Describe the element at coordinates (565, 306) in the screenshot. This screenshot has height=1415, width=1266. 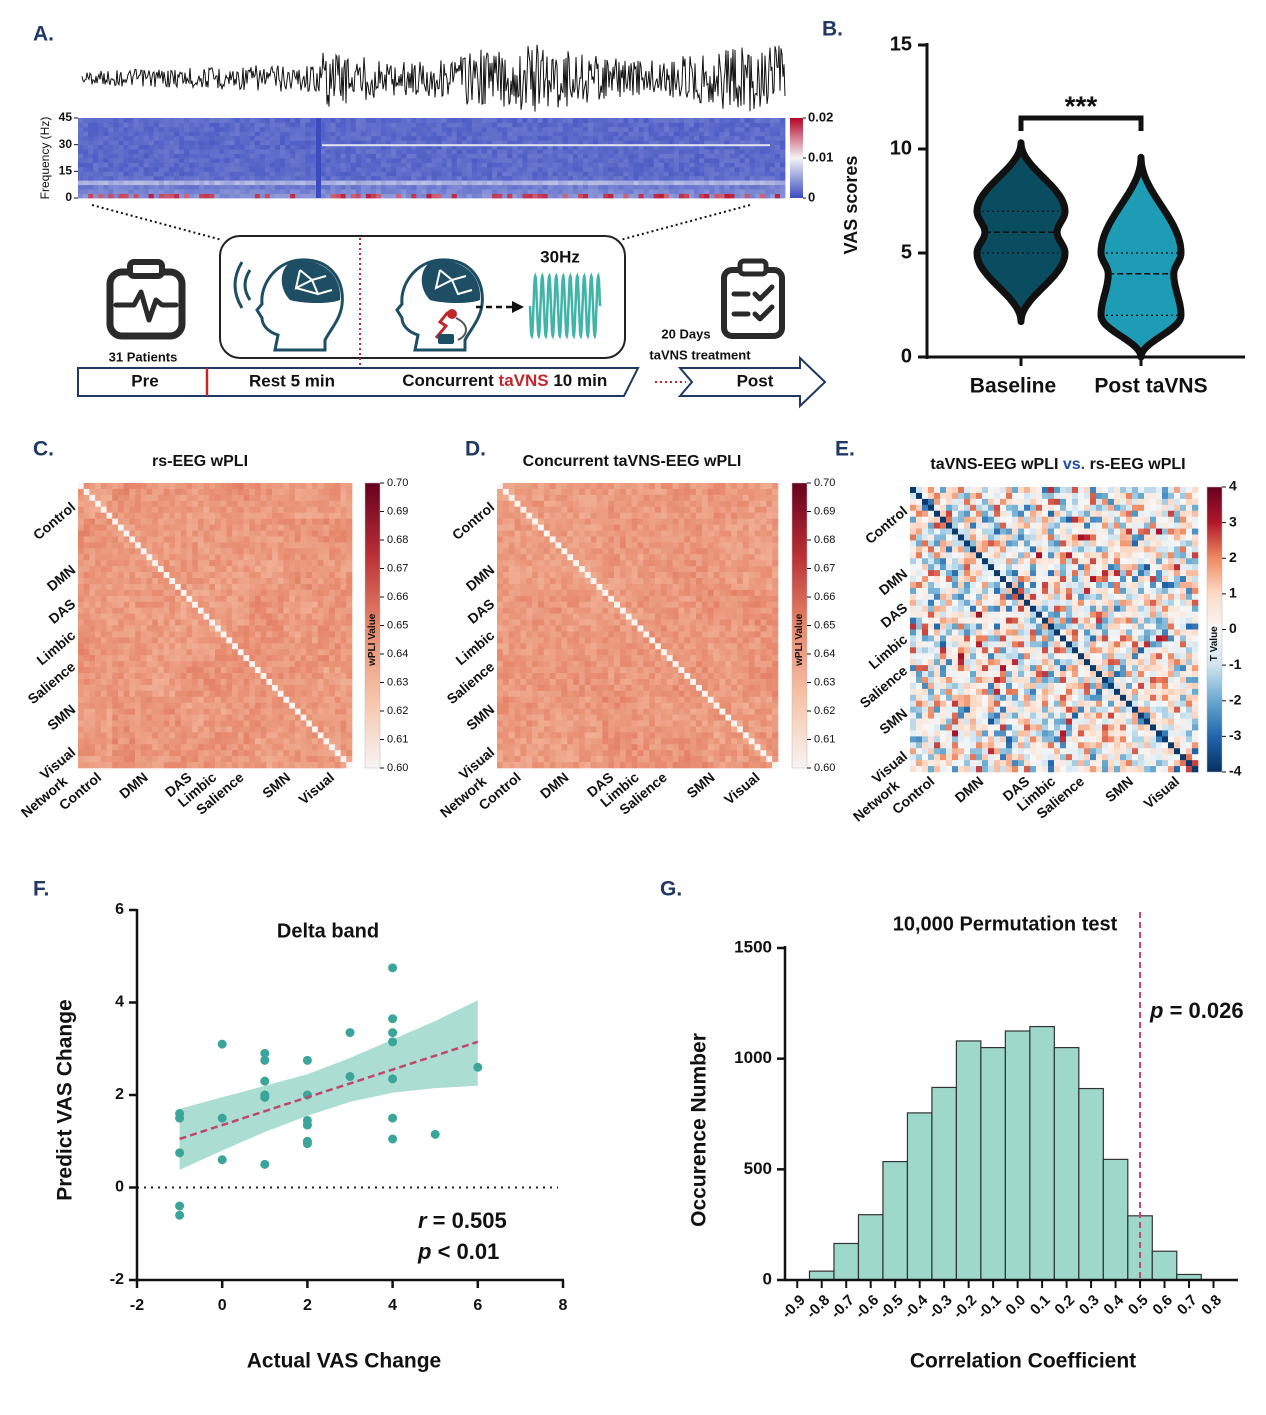
I see `stimulus-wave` at that location.